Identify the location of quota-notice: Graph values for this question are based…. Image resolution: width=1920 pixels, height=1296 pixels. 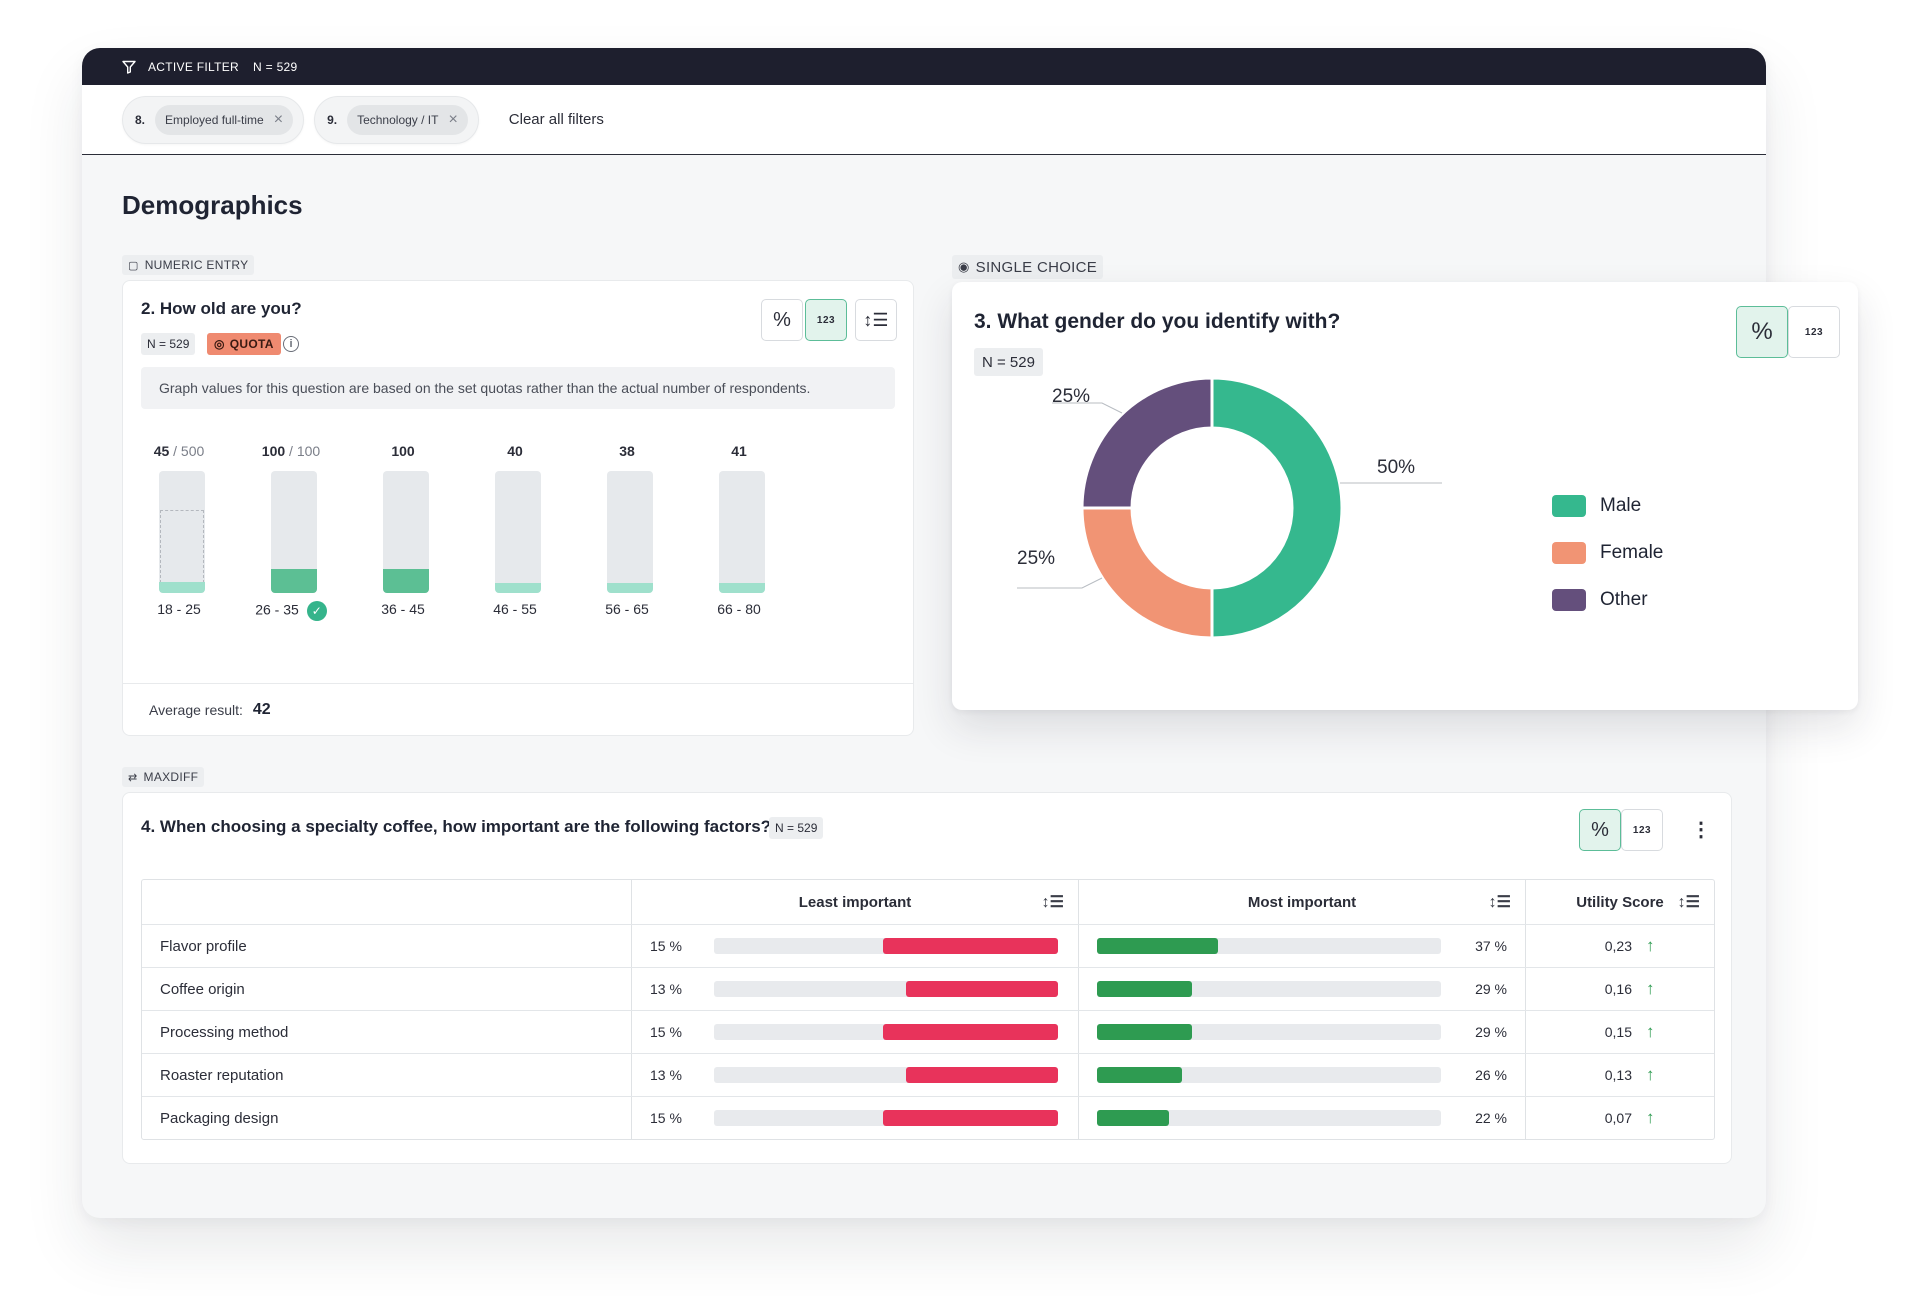
(518, 388).